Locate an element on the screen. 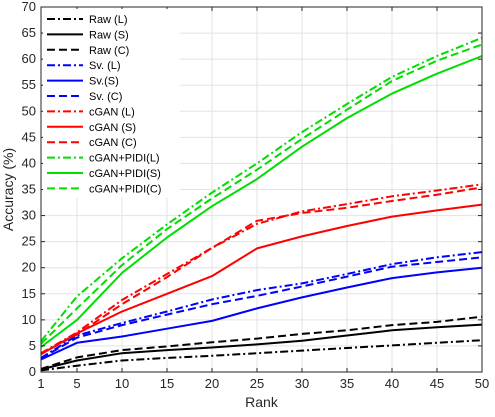 The width and height of the screenshot is (495, 417). x-axis-label: Rank is located at coordinates (262, 402).